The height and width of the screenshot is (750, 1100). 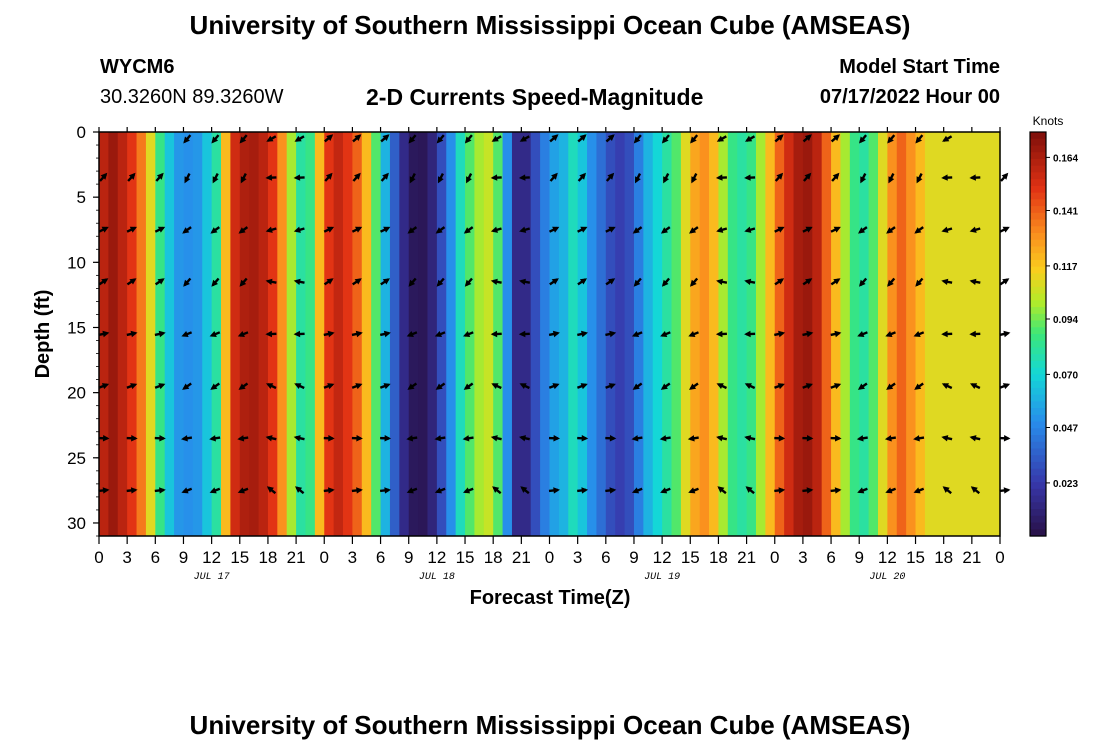 I want to click on colorbar-tick-label: 0.023, so click(x=1065, y=484).